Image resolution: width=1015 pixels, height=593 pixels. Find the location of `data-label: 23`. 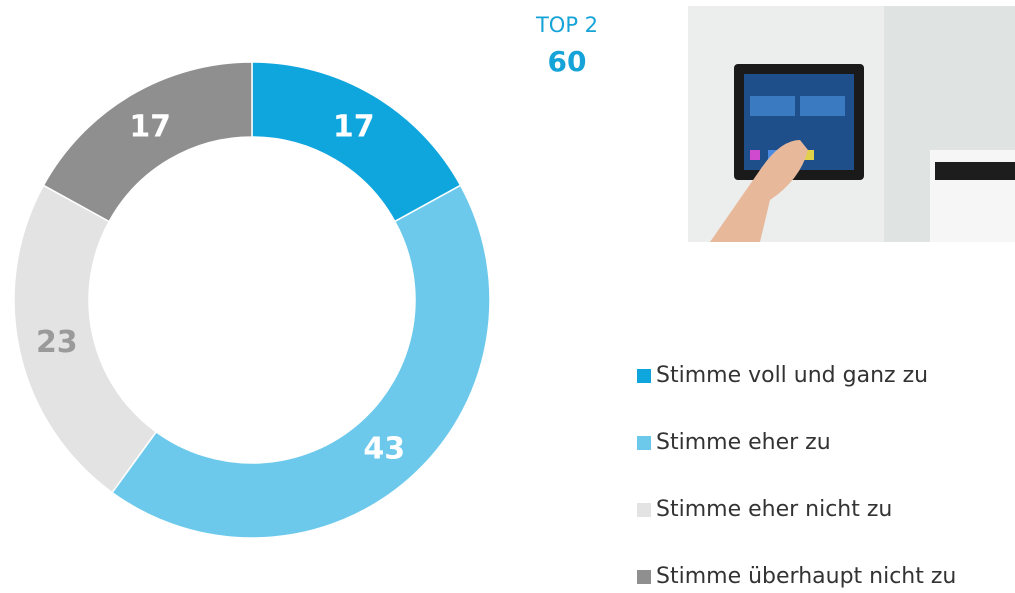

data-label: 23 is located at coordinates (57, 342).